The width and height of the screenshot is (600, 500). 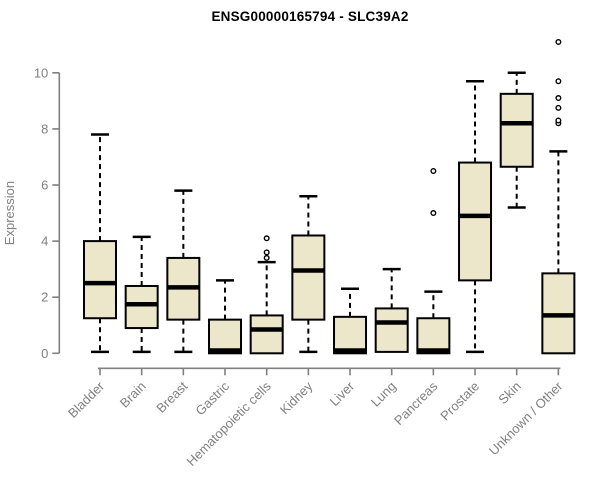 I want to click on y-axis-title: Expression, so click(x=9, y=213).